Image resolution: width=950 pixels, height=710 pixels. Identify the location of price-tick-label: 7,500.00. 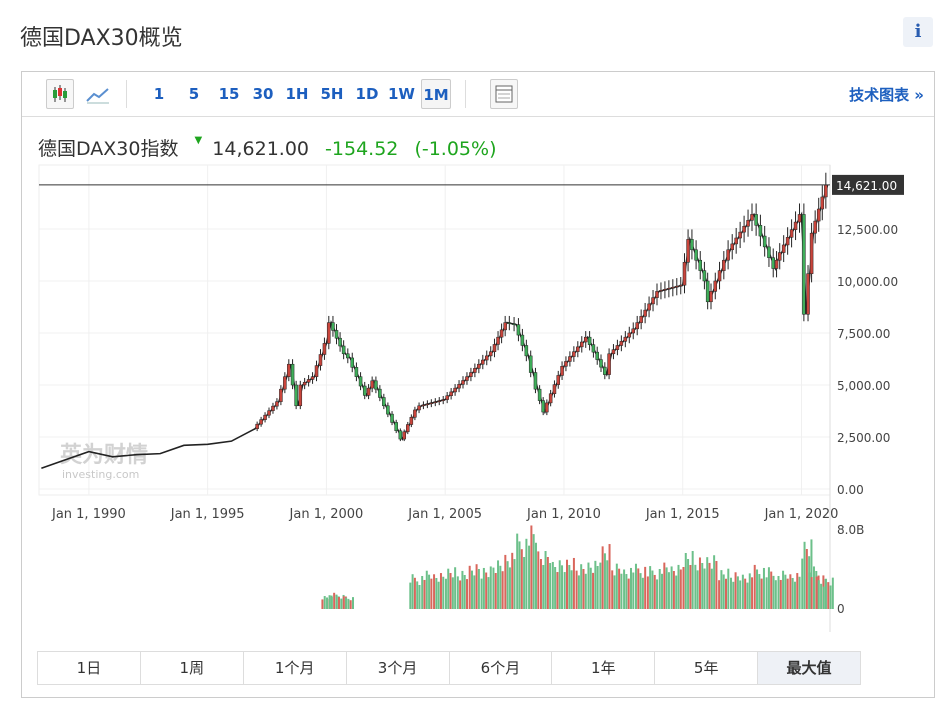
(863, 334).